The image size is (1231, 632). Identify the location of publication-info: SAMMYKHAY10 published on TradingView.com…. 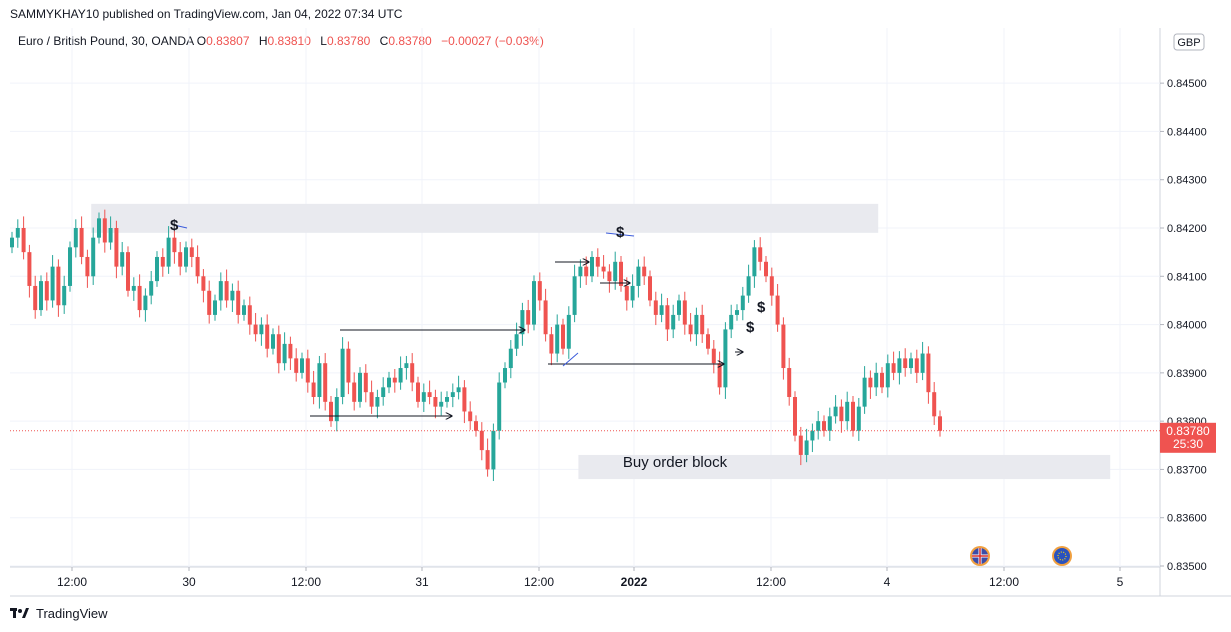
(206, 14).